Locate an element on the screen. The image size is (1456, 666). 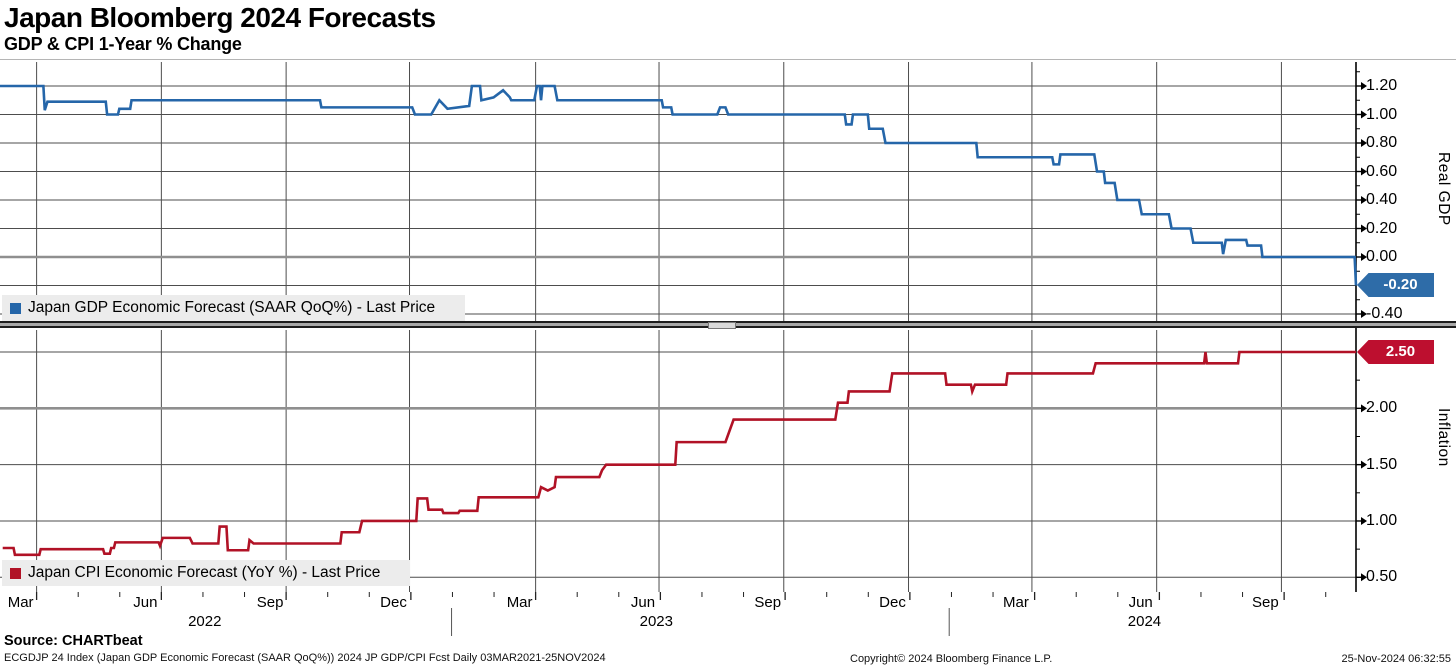
panel-separator is located at coordinates (728, 325).